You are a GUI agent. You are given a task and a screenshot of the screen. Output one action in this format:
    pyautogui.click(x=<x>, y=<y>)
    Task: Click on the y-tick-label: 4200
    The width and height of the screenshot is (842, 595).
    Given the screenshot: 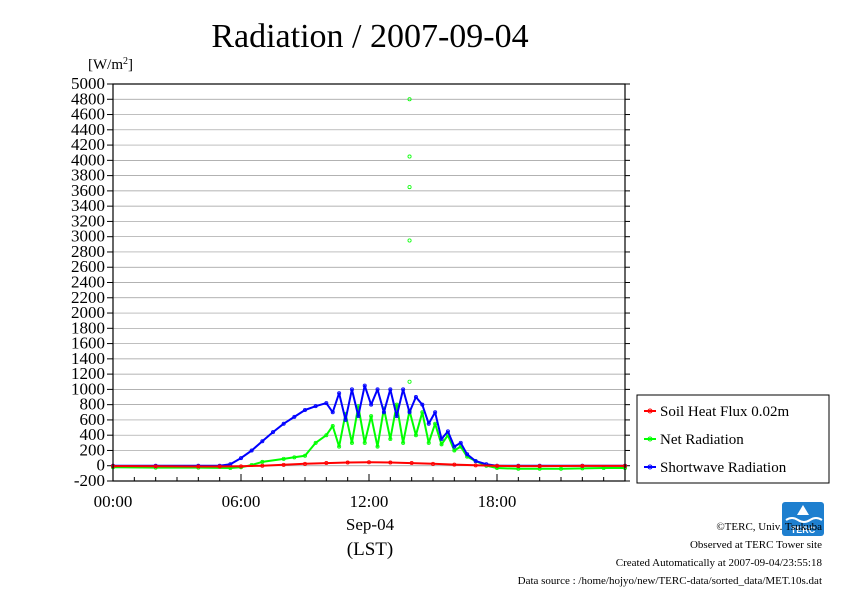 What is the action you would take?
    pyautogui.click(x=88, y=144)
    